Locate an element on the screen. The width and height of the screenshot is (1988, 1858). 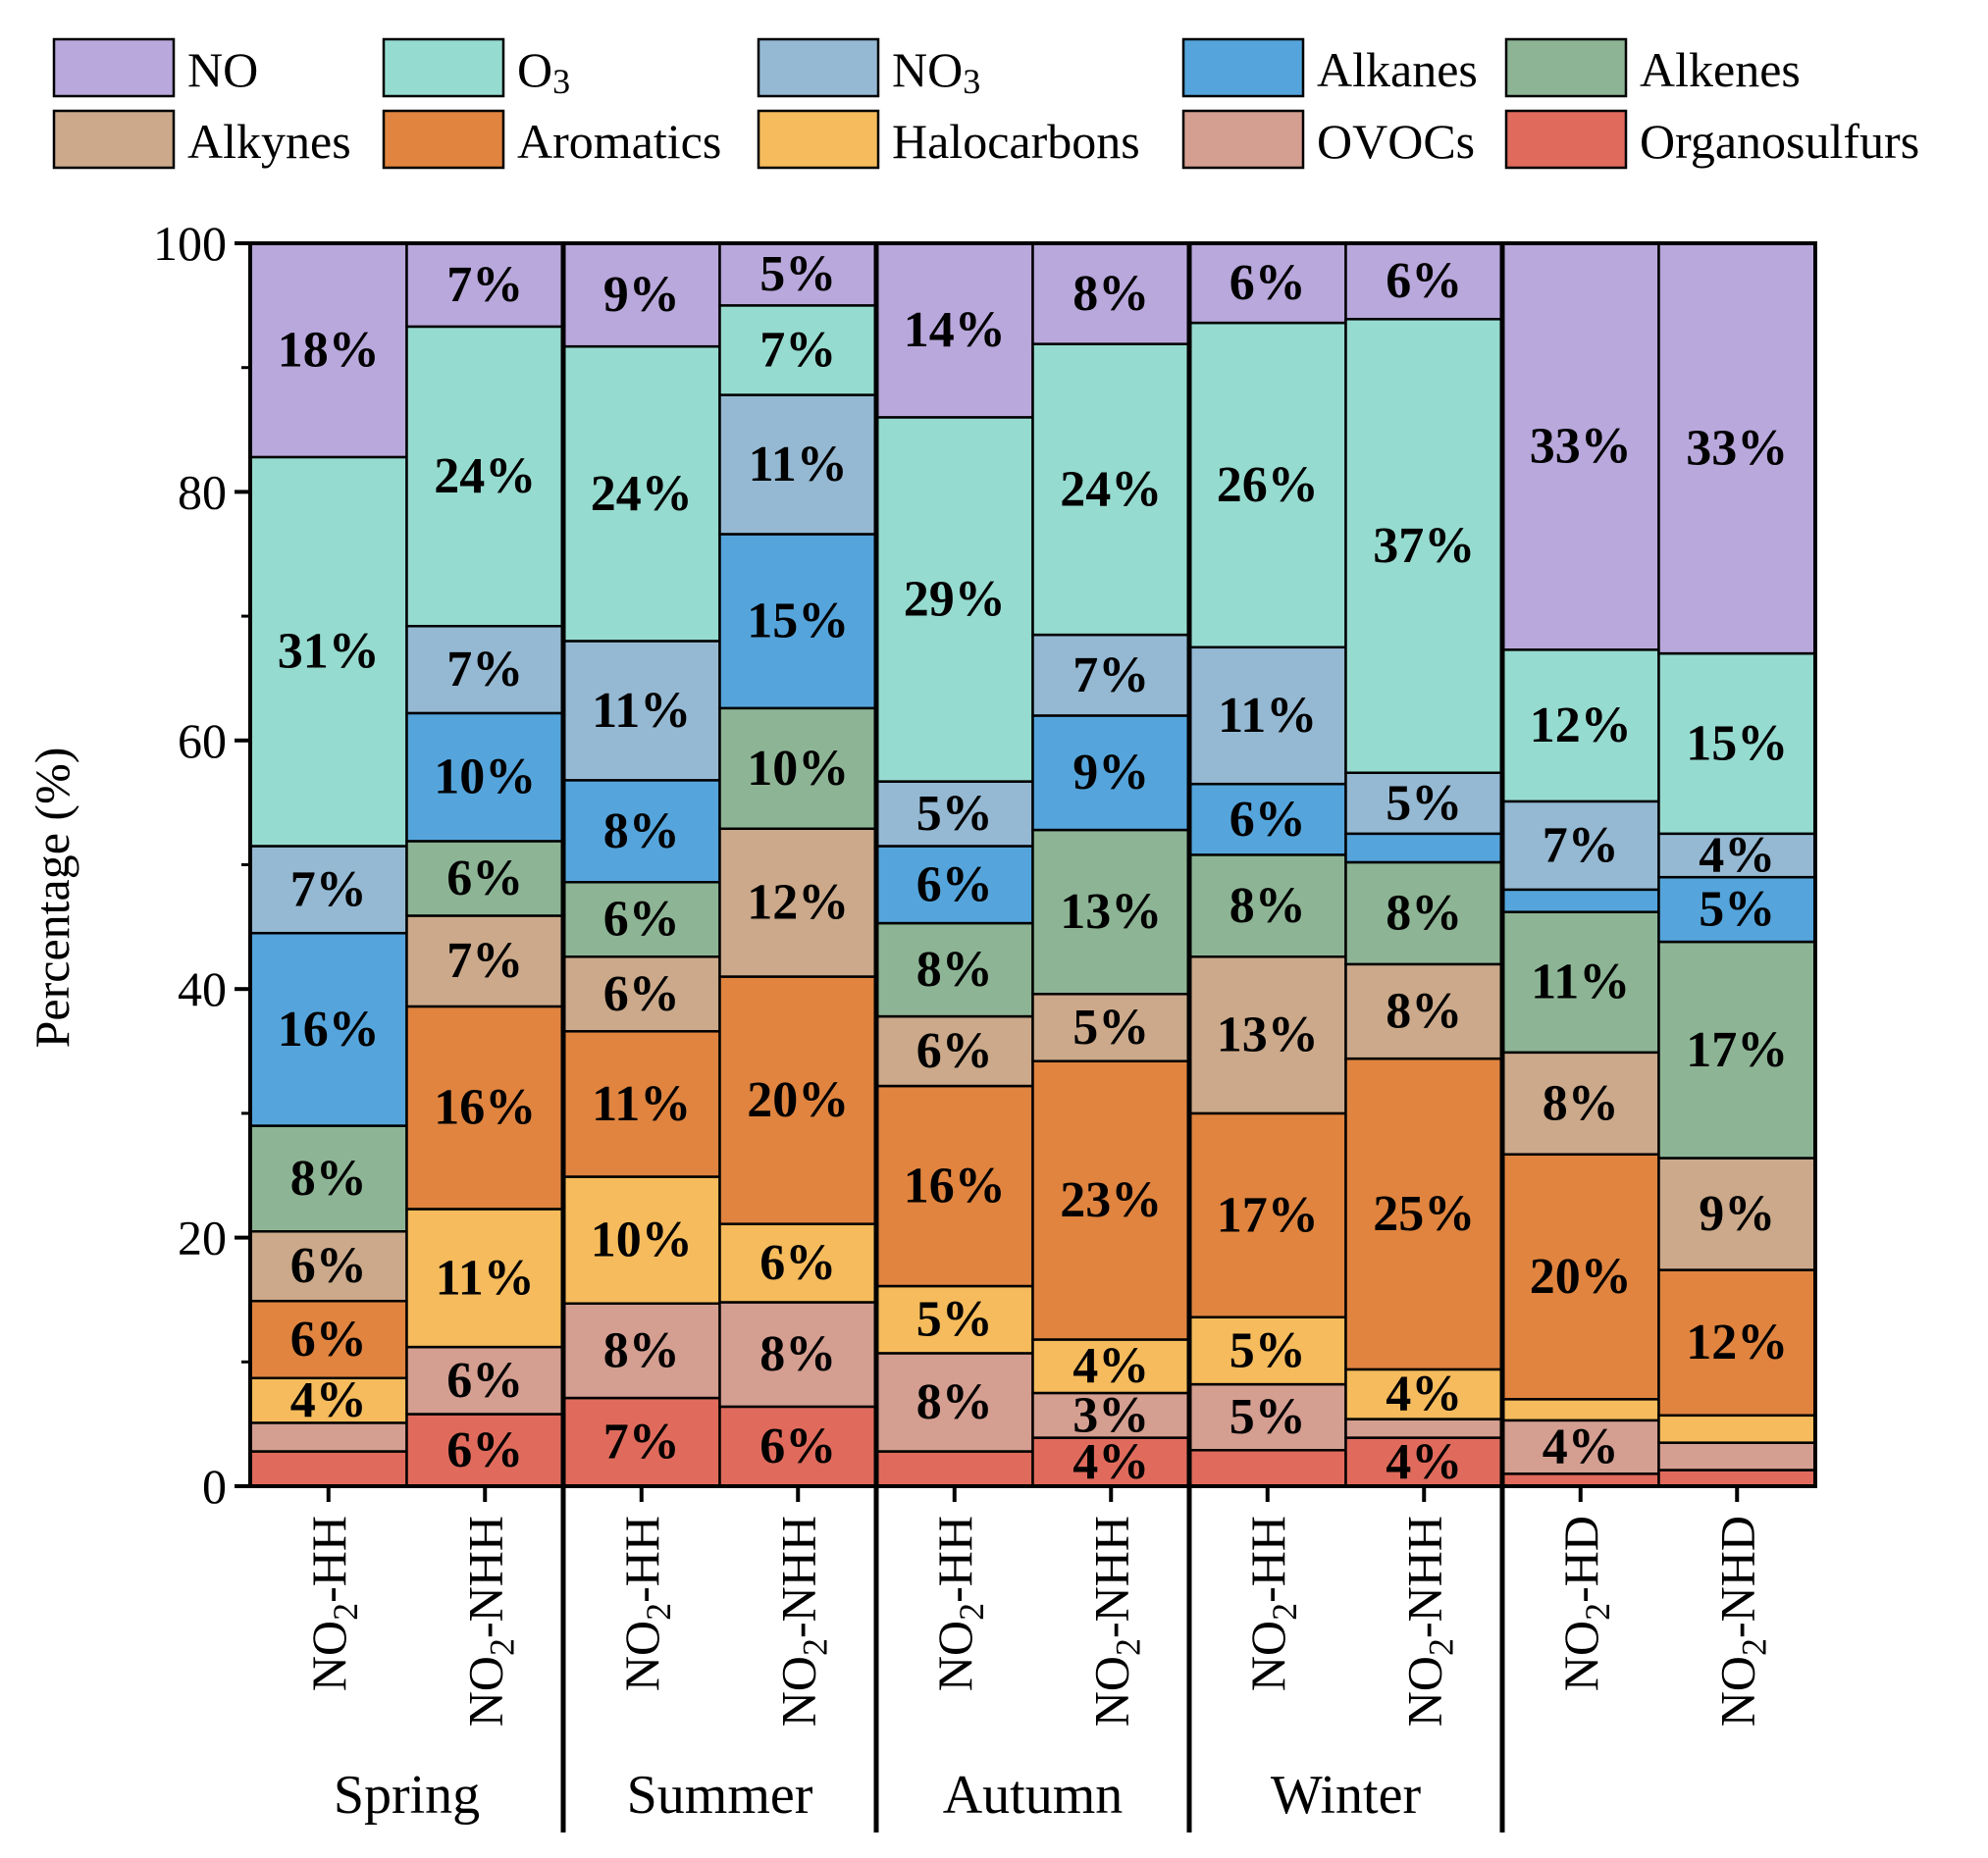
x-tick-label-6: NO2-HH is located at coordinates (1272, 1604).